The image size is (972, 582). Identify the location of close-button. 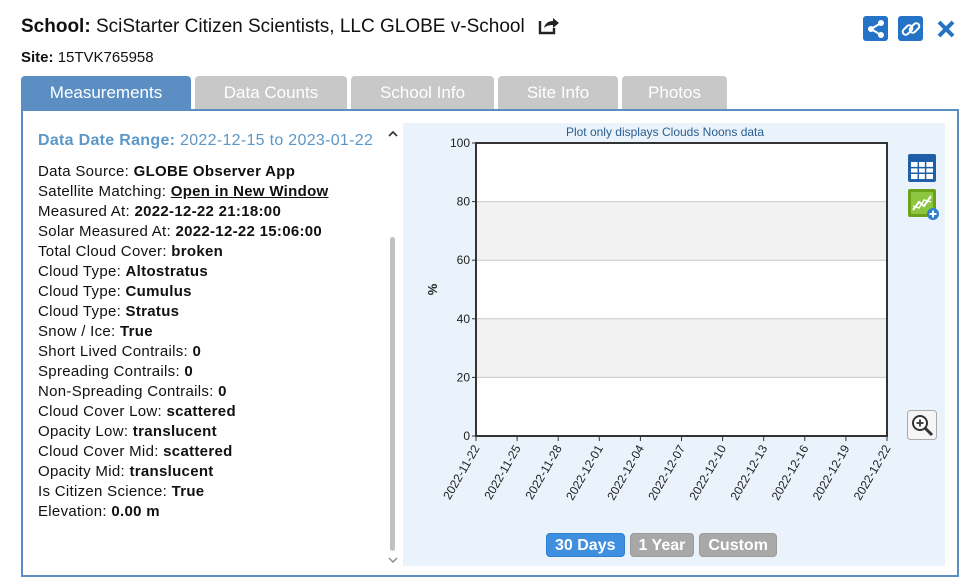
(945, 28).